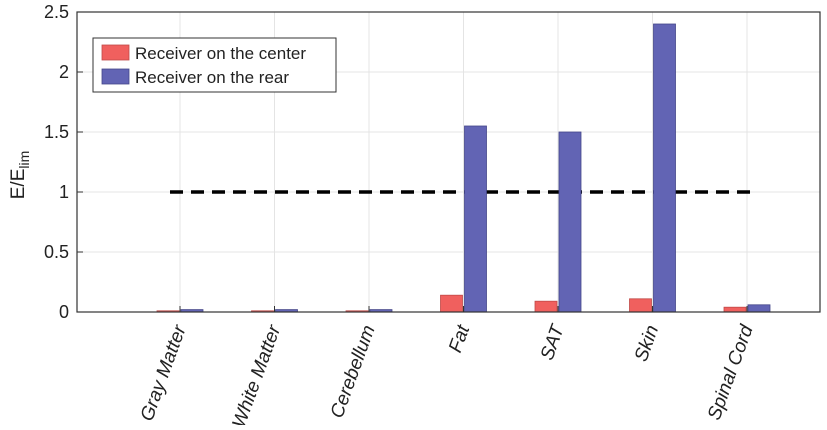  What do you see at coordinates (459, 339) in the screenshot?
I see `x-tick-label: Fat` at bounding box center [459, 339].